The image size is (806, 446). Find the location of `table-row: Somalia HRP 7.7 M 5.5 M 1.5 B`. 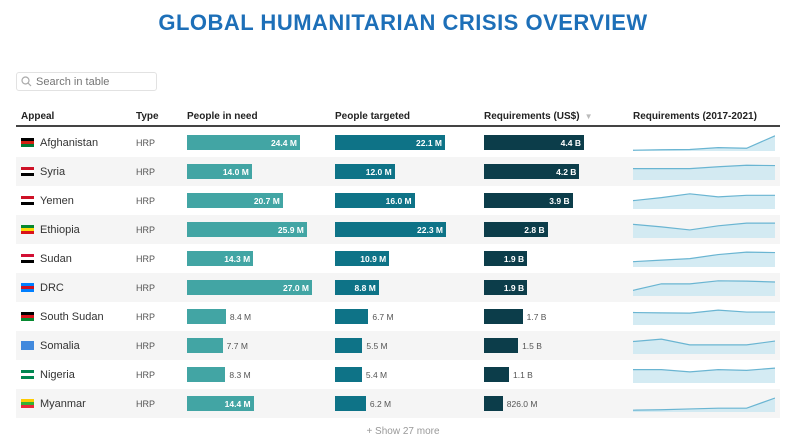

table-row: Somalia HRP 7.7 M 5.5 M 1.5 B is located at coordinates (398, 345).